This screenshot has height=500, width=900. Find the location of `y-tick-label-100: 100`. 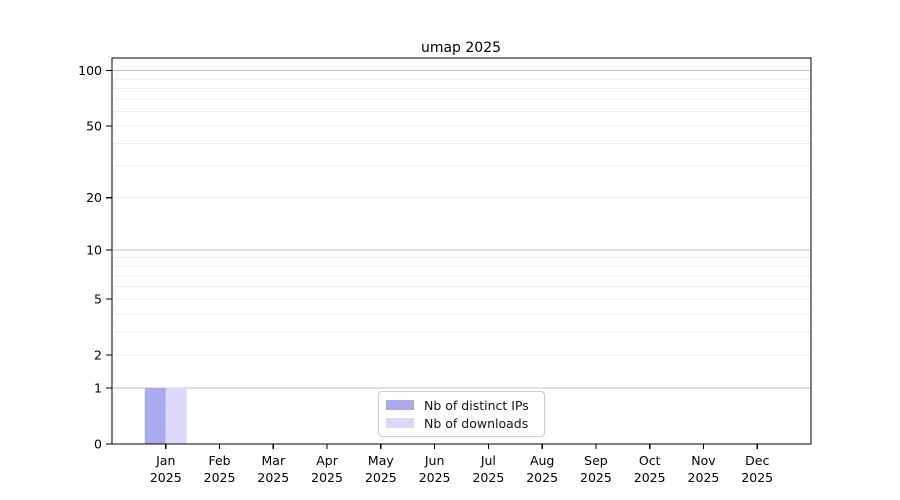

y-tick-label-100: 100 is located at coordinates (90, 70).